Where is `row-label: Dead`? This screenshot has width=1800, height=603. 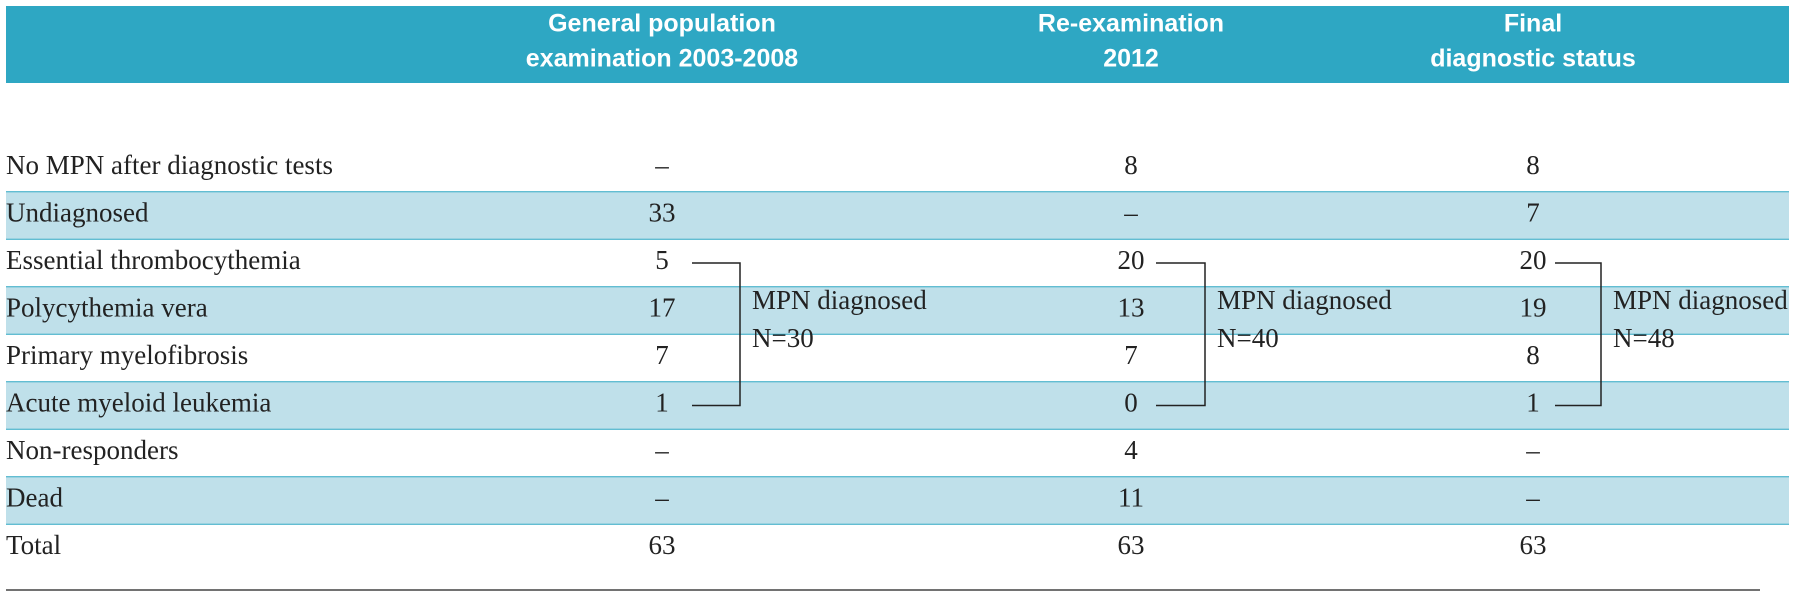
row-label: Dead is located at coordinates (34, 498).